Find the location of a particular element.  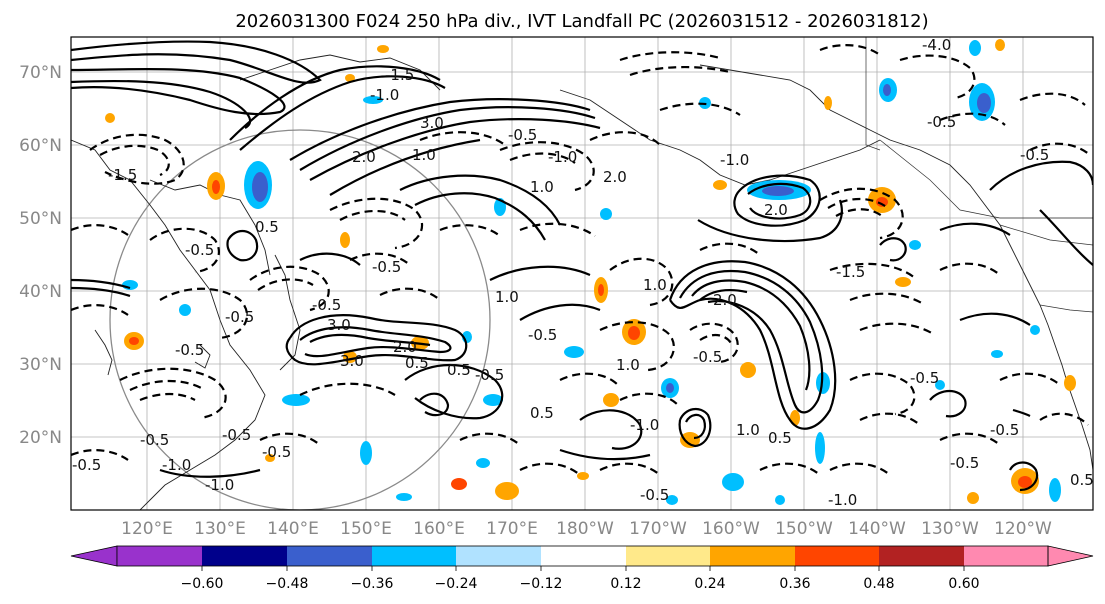

lon-label: 160°E is located at coordinates (439, 529).